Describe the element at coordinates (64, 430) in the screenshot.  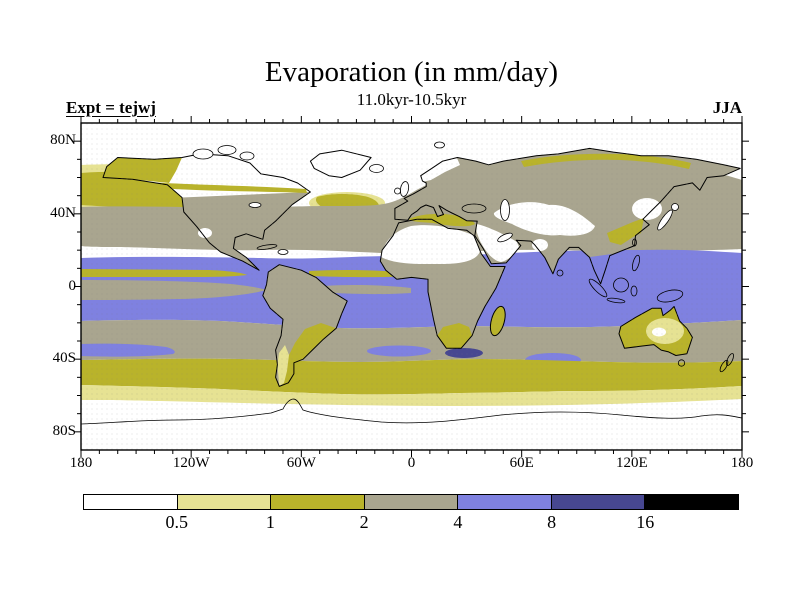
I see `lat-tick-label: 80S` at that location.